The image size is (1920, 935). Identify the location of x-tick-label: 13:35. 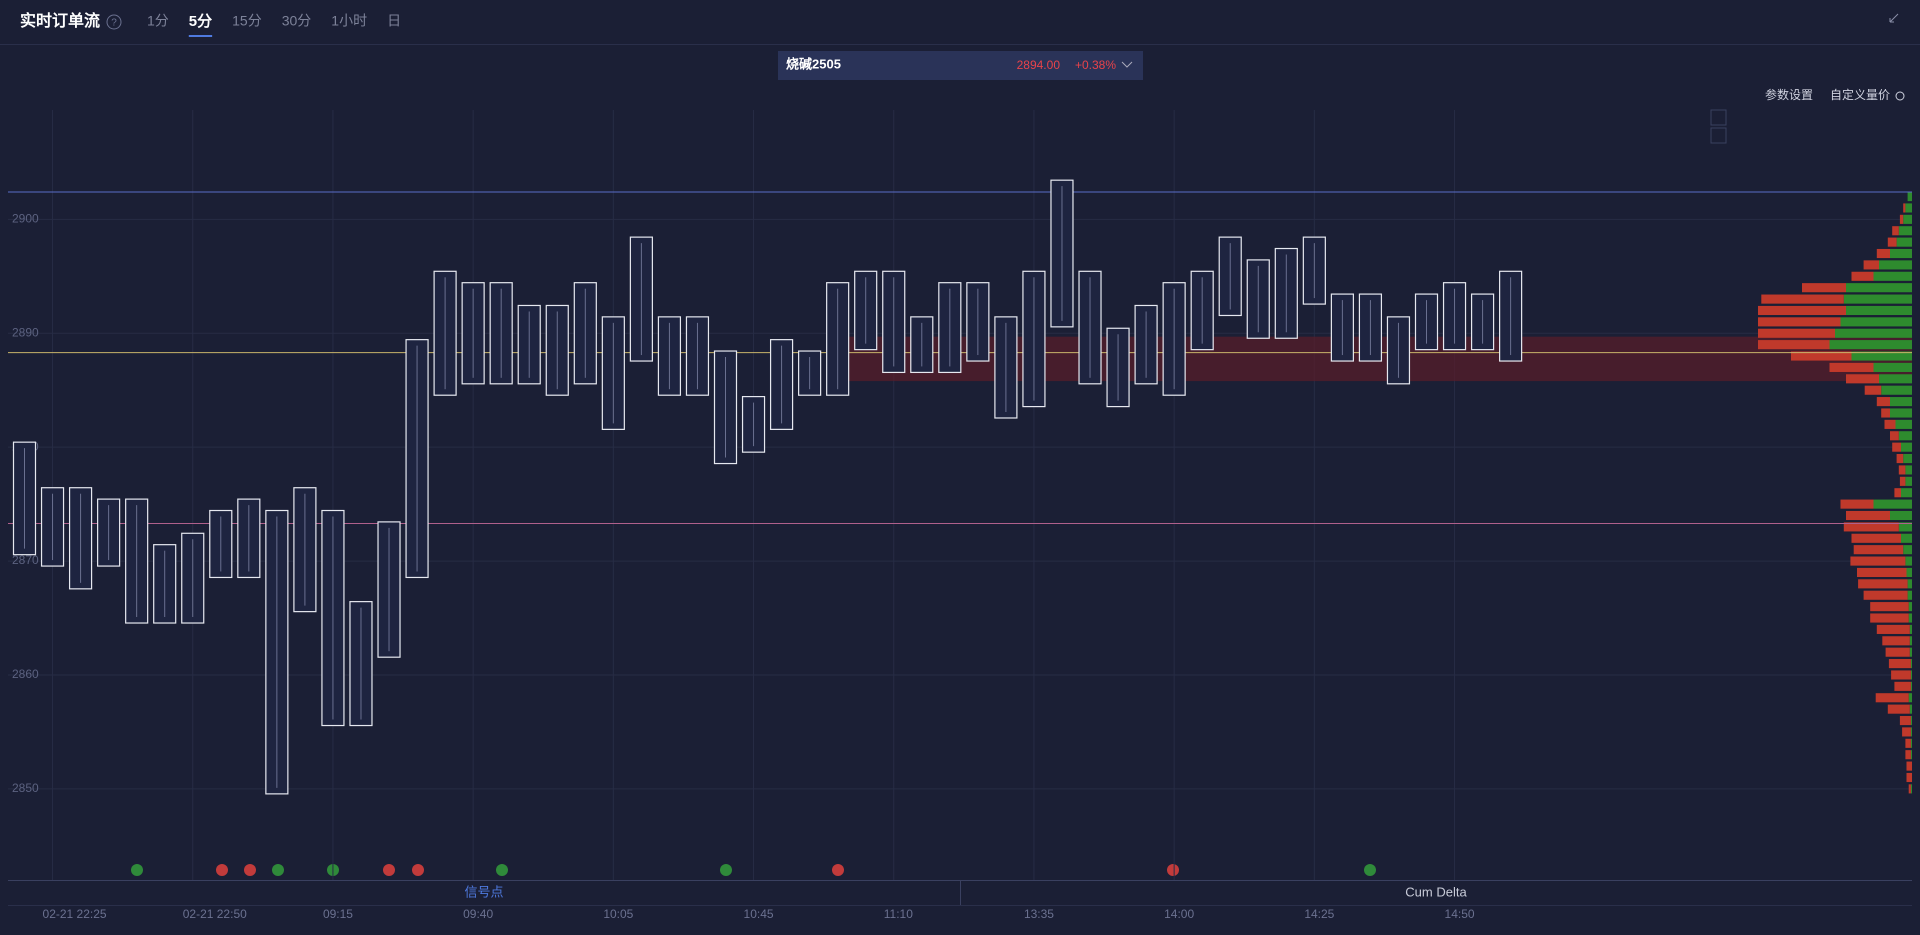
(1039, 914).